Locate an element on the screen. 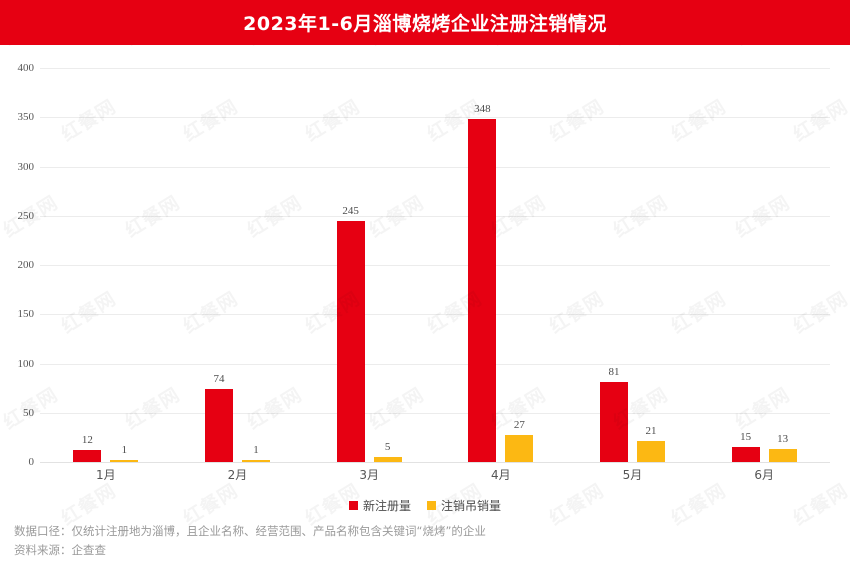  bar-value-label: 21 is located at coordinates (651, 431).